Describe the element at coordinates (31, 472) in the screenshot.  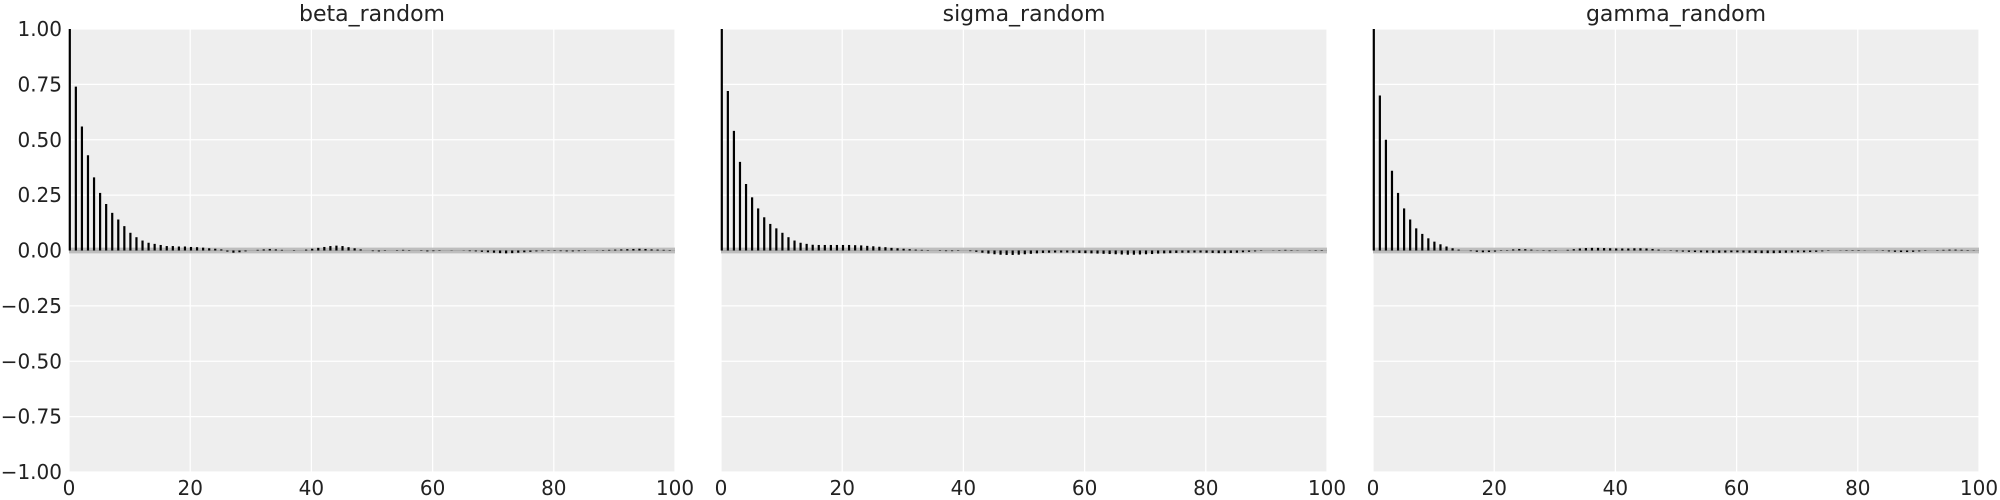
I see `y-tick-label-8: −1.00` at that location.